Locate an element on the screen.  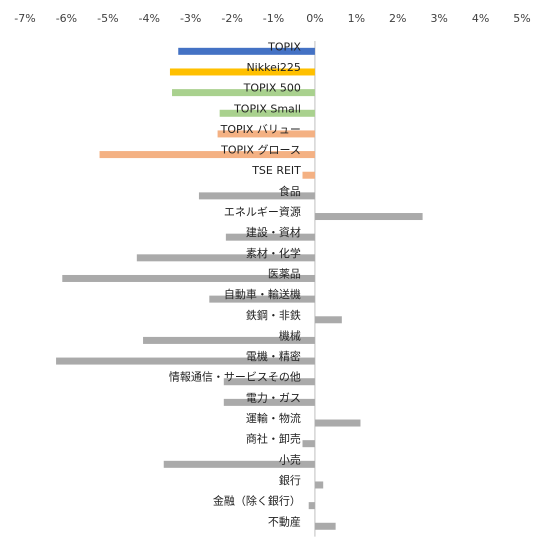
category-label: TOPIX Small is located at coordinates (267, 108).